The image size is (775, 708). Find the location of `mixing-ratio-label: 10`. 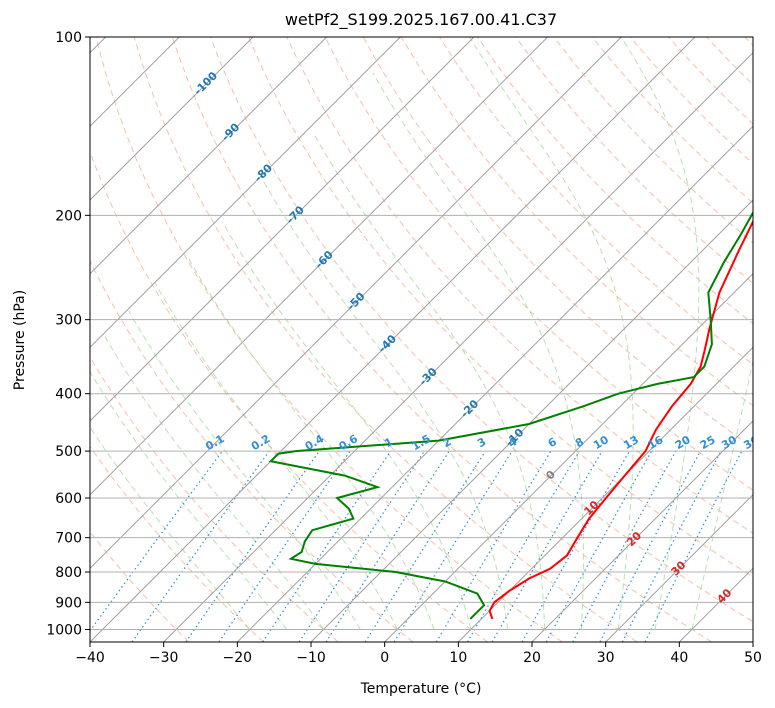

mixing-ratio-label: 10 is located at coordinates (601, 442).